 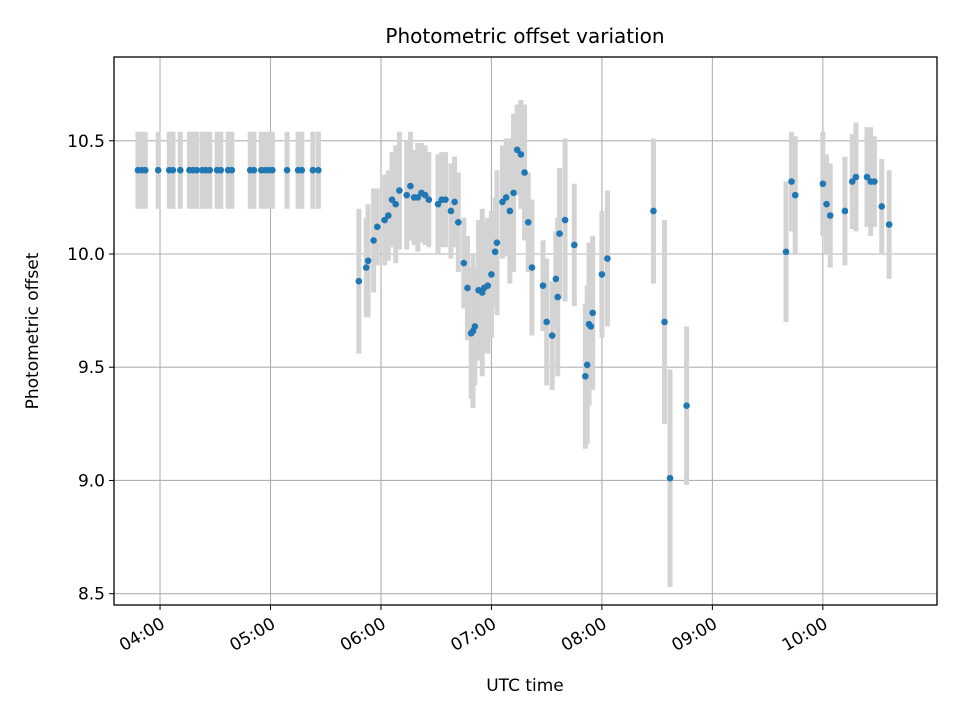 What do you see at coordinates (86, 142) in the screenshot?
I see `y-tick-label: 10.5` at bounding box center [86, 142].